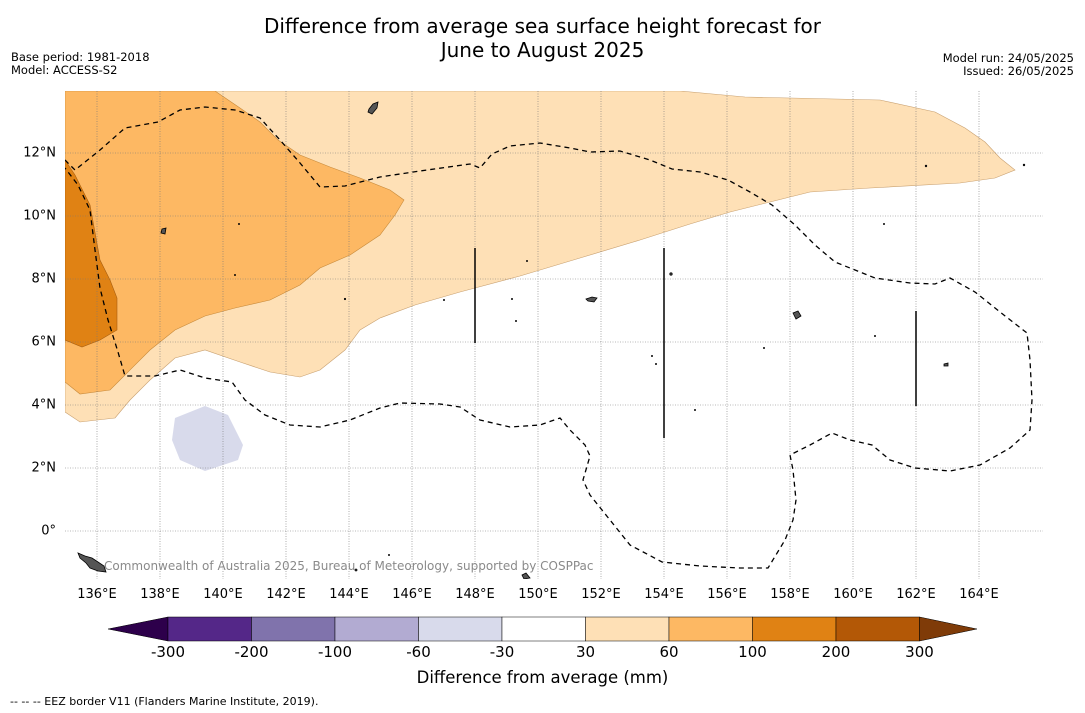 The width and height of the screenshot is (1085, 713). What do you see at coordinates (138, 629) in the screenshot?
I see `colorbar-extend-low` at bounding box center [138, 629].